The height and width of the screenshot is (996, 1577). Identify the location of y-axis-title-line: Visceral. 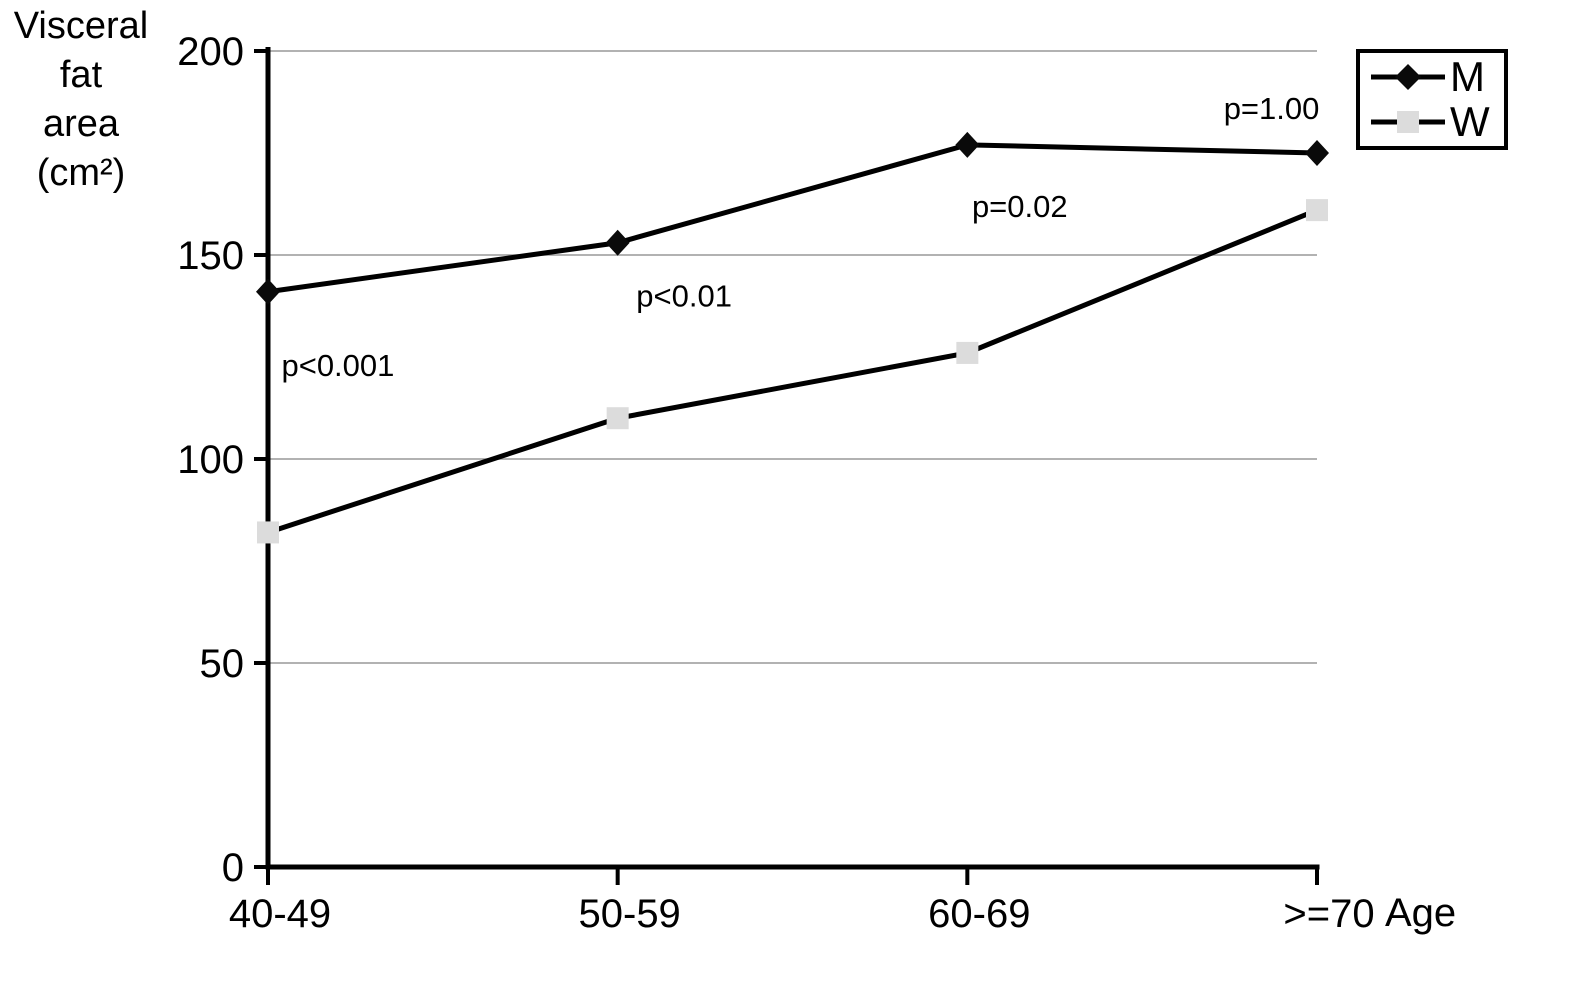
(81, 26).